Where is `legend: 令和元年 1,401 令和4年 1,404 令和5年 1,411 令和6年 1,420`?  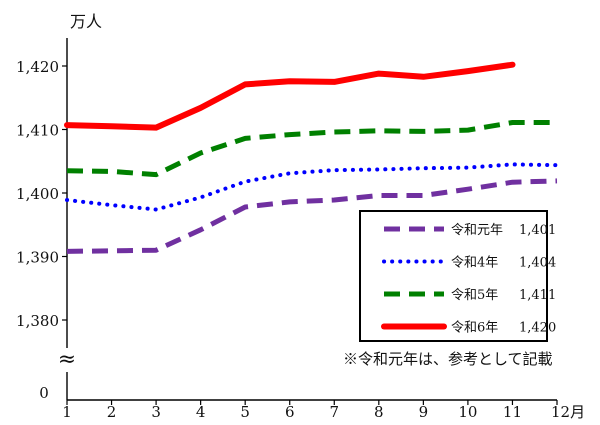 legend: 令和元年 1,401 令和4年 1,404 令和5年 1,411 令和6年 1,420 is located at coordinates (457, 276).